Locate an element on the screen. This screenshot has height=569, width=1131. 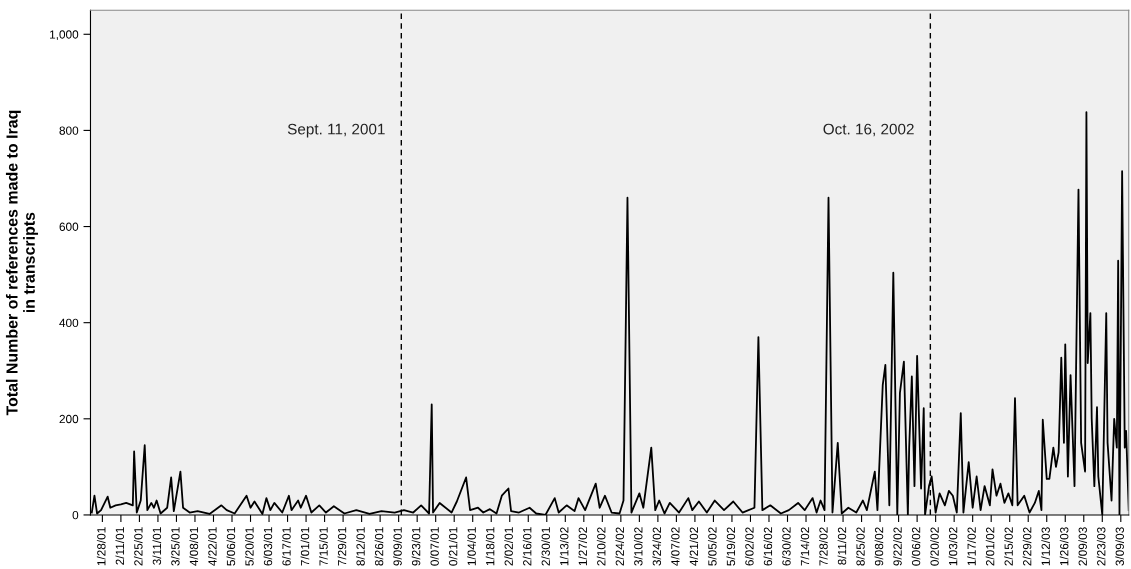
x-tick-label: 1/27/02 is located at coordinates (582, 546).